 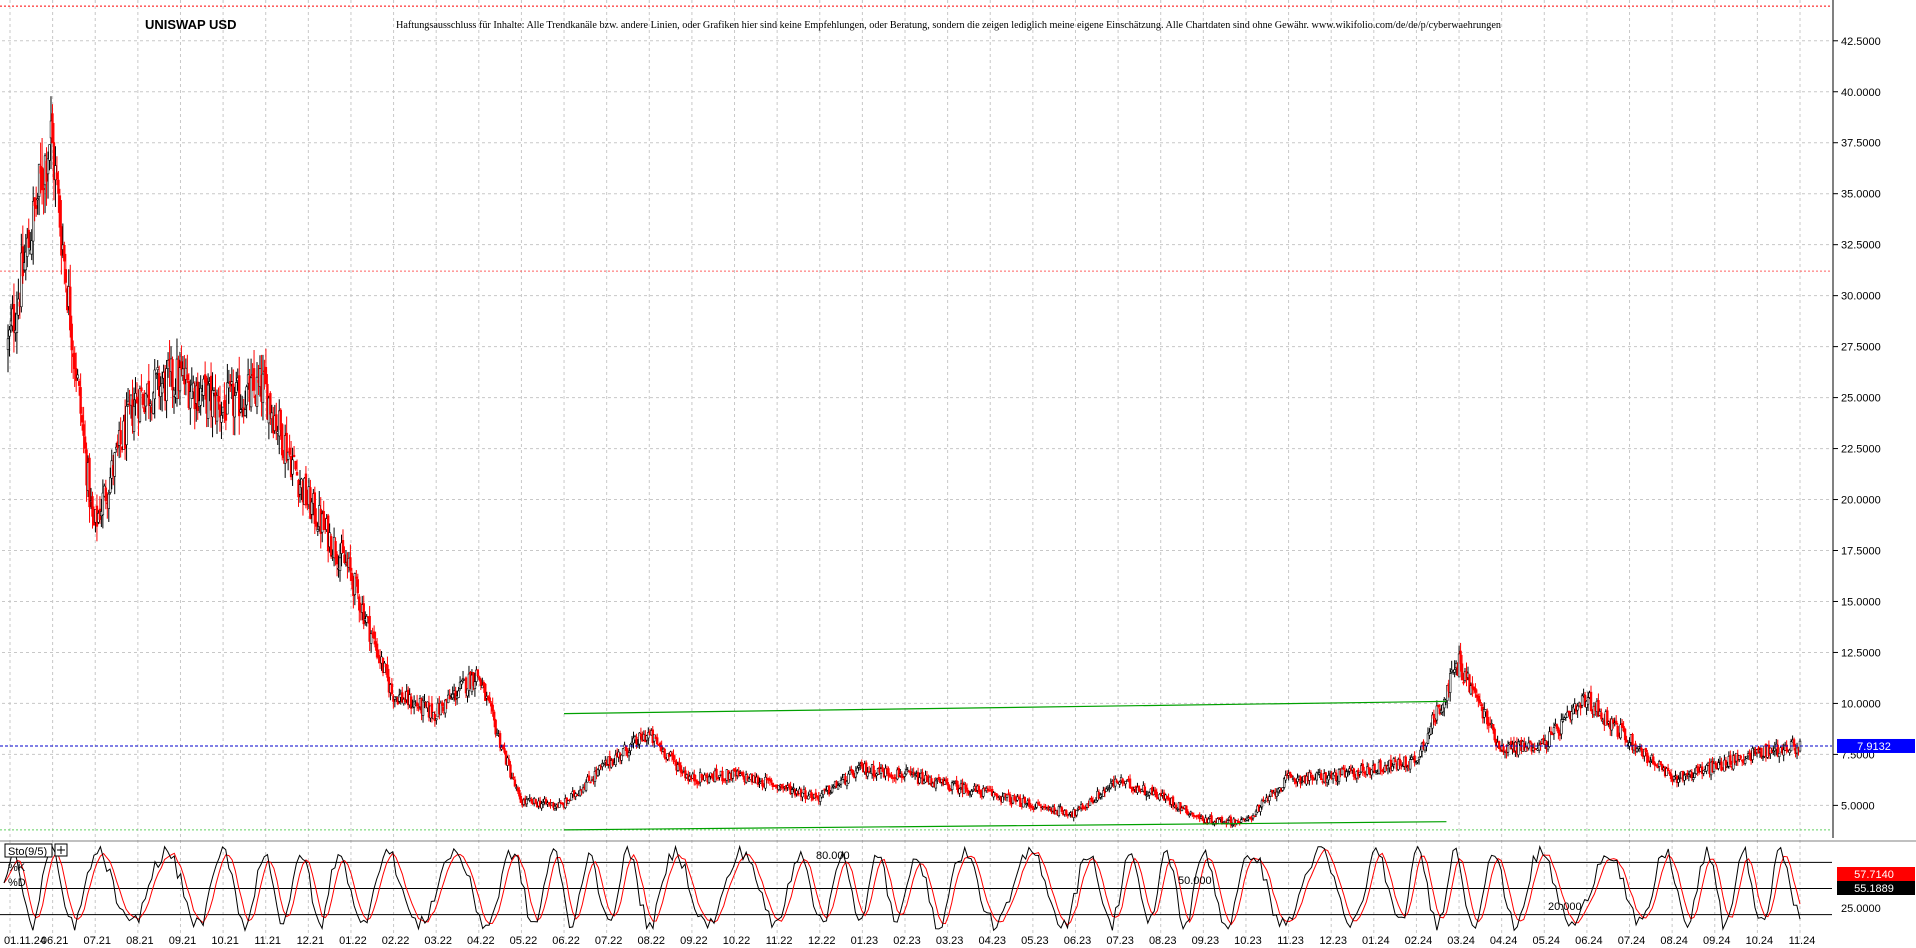 What do you see at coordinates (1376, 941) in the screenshot?
I see `time-tick-label: 01.24` at bounding box center [1376, 941].